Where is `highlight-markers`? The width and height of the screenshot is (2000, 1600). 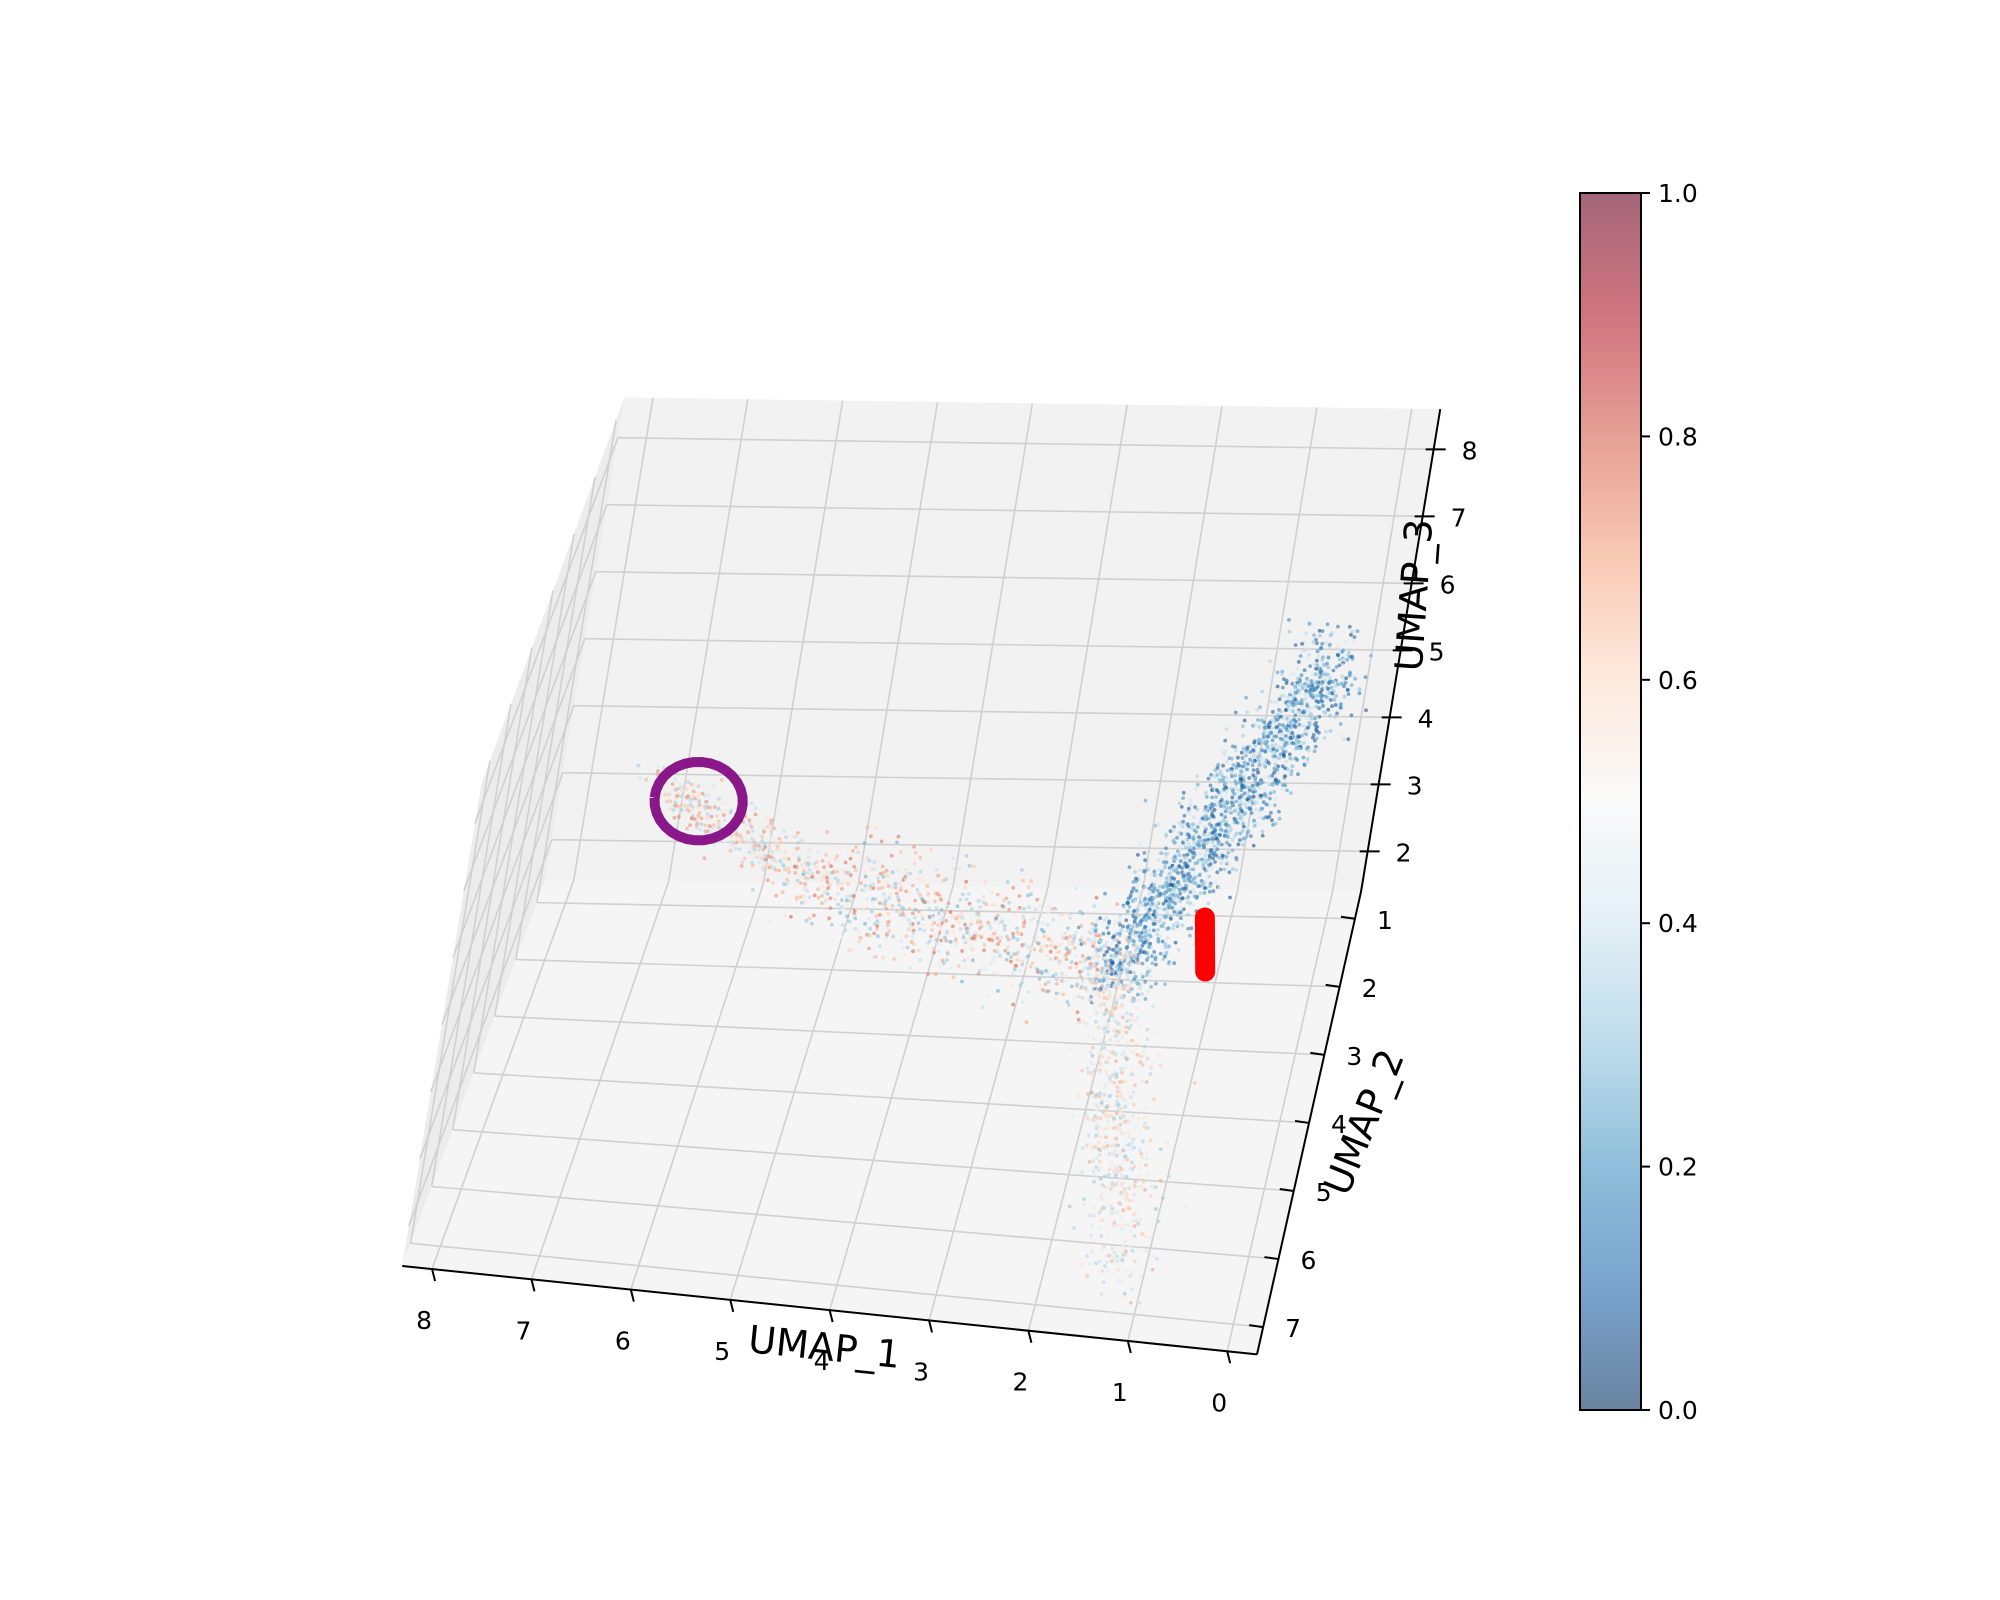
highlight-markers is located at coordinates (932, 869).